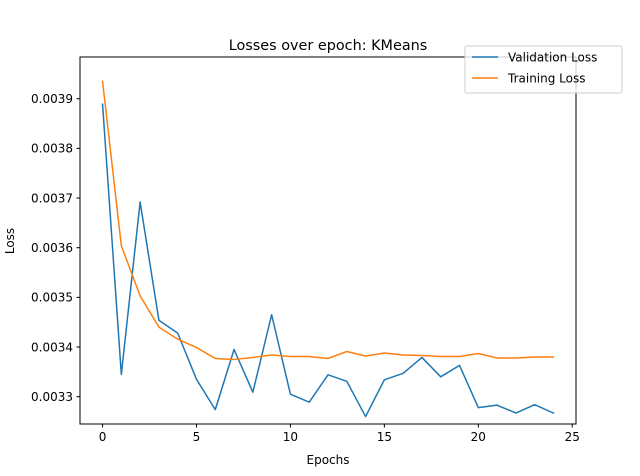 Image resolution: width=640 pixels, height=476 pixels. What do you see at coordinates (52, 298) in the screenshot?
I see `y-tick-label: 0.0035` at bounding box center [52, 298].